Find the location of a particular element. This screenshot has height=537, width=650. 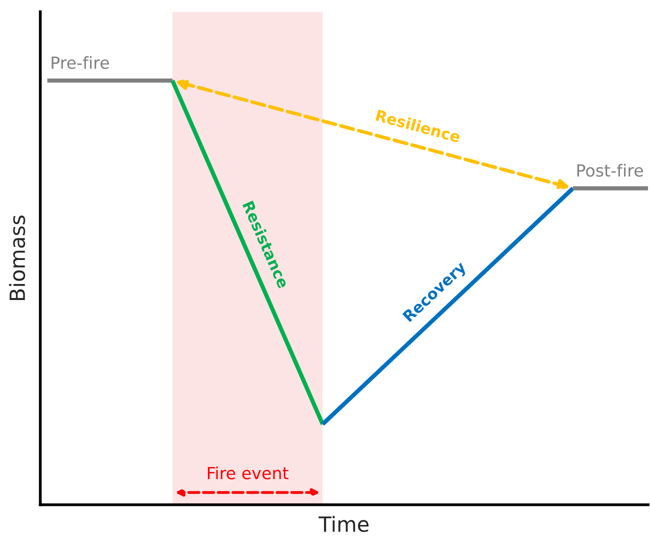

y-axis-title: Biomass is located at coordinates (17, 258).